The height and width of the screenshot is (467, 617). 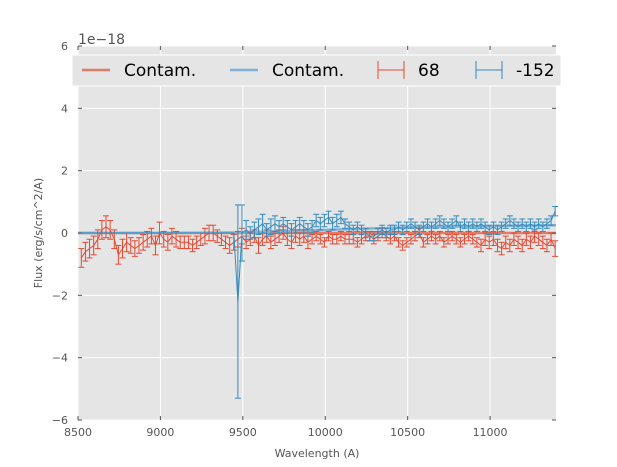 What do you see at coordinates (64, 46) in the screenshot?
I see `y-tick-label: 6` at bounding box center [64, 46].